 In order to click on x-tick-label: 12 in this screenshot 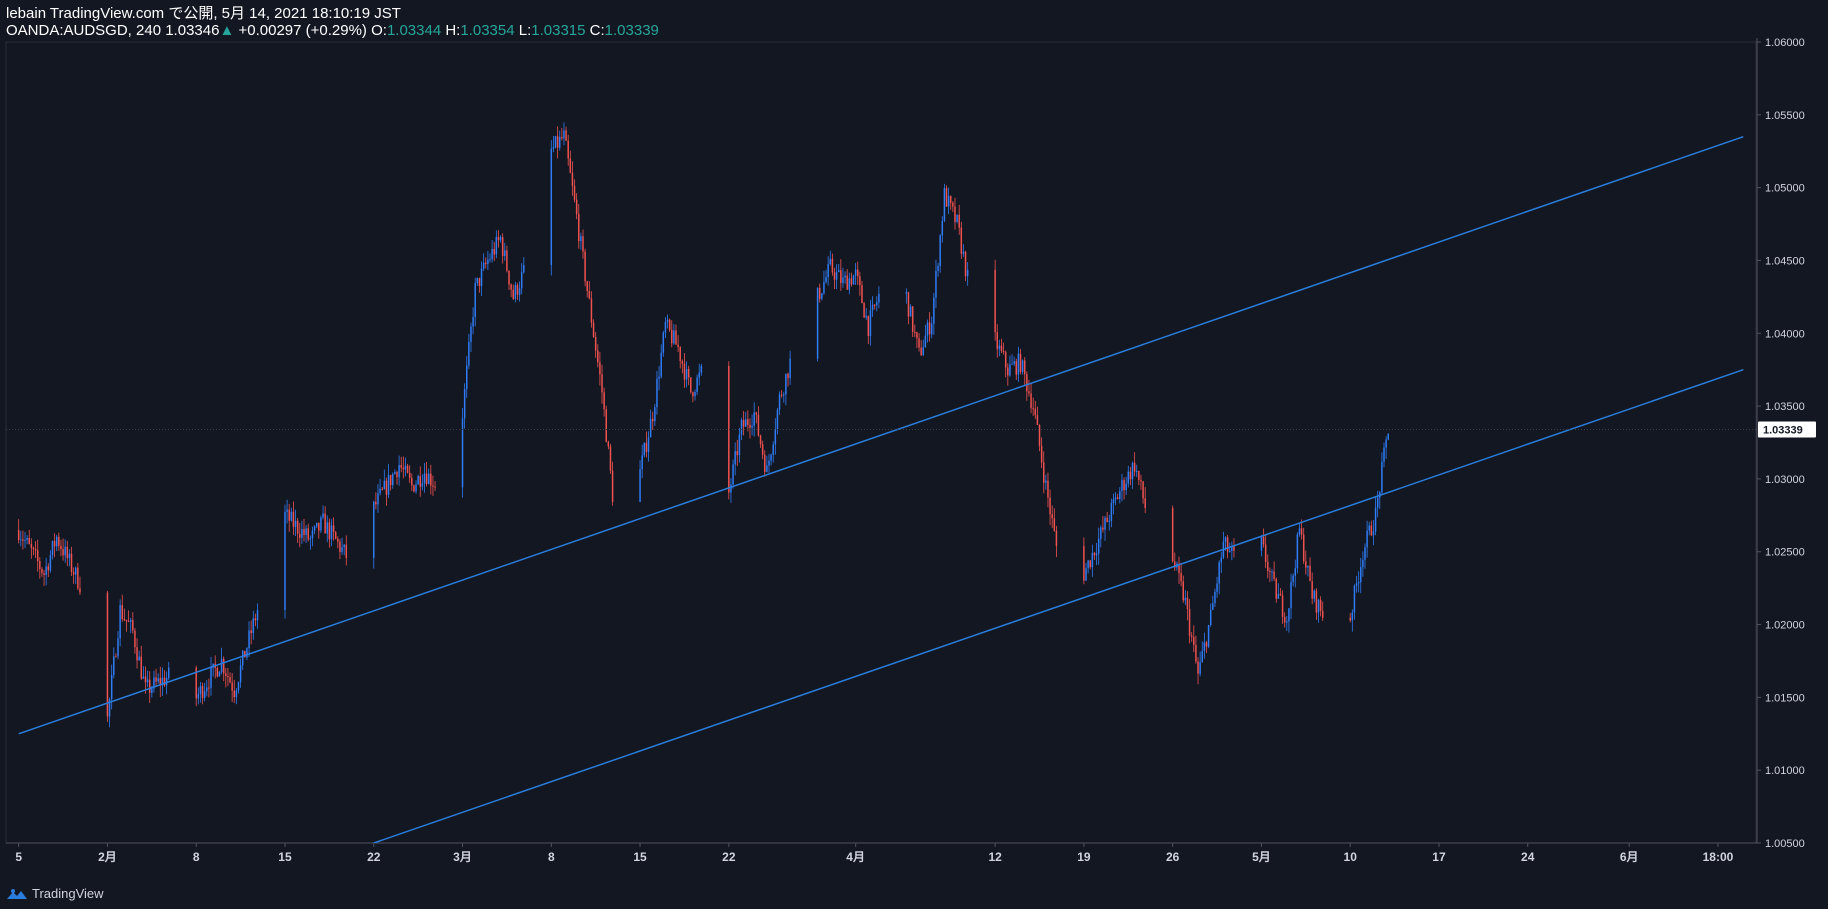, I will do `click(995, 857)`.